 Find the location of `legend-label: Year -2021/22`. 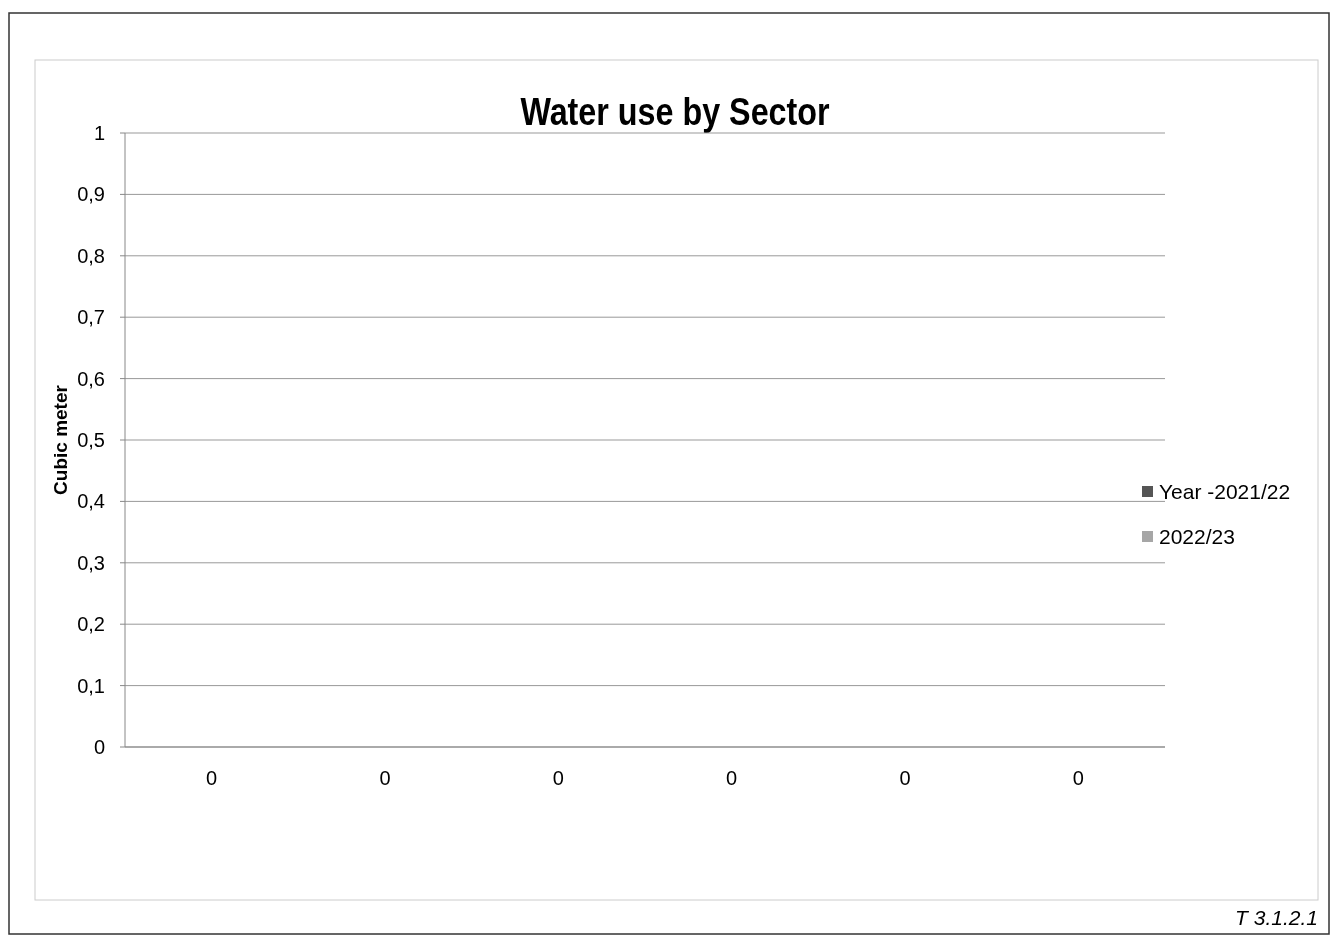

legend-label: Year -2021/22 is located at coordinates (1225, 492).